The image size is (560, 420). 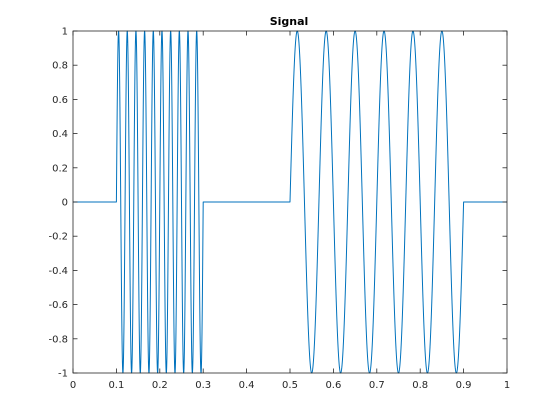 I want to click on x-tick-label: 0.1, so click(x=116, y=385).